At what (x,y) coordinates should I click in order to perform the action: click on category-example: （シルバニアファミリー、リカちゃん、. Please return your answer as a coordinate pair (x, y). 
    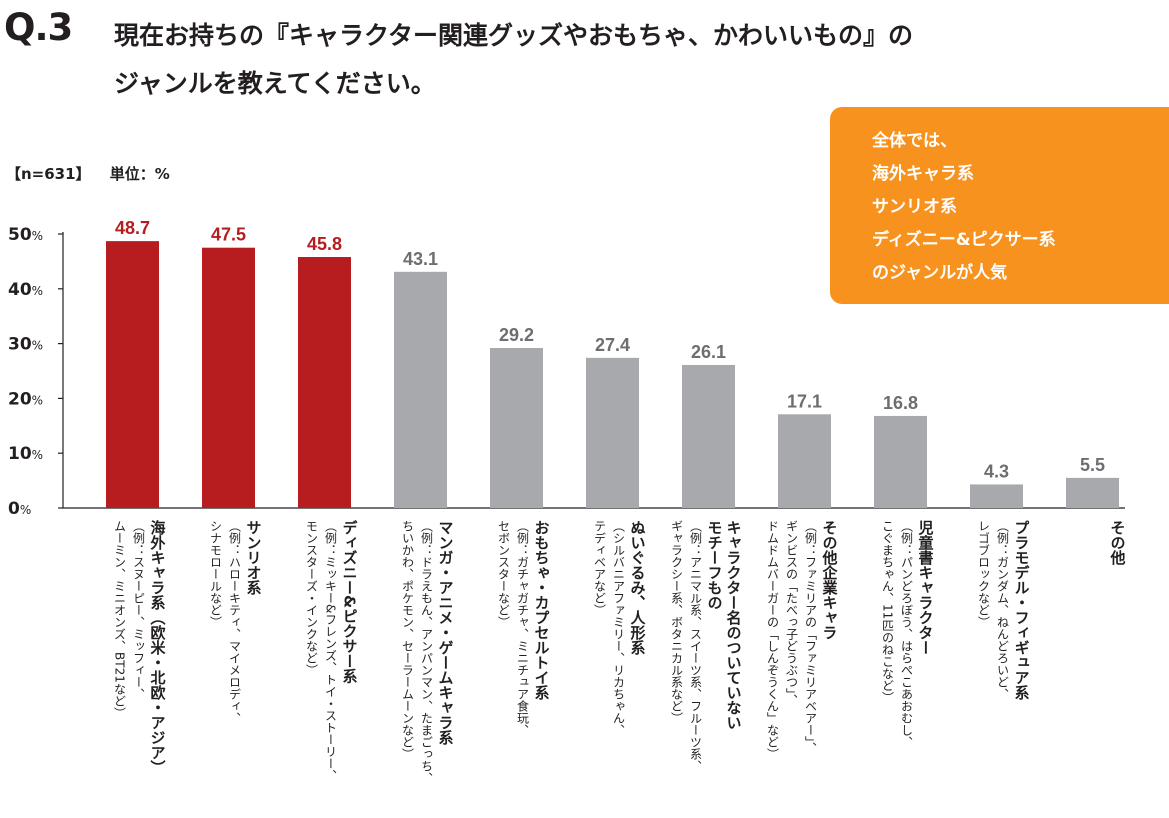
    Looking at the image, I should click on (618, 628).